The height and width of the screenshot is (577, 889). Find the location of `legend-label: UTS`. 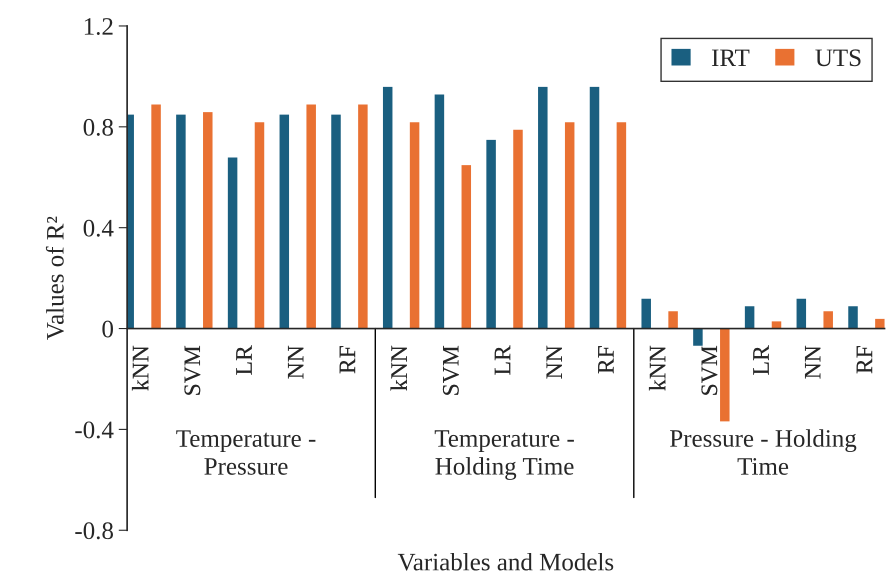

legend-label: UTS is located at coordinates (838, 57).